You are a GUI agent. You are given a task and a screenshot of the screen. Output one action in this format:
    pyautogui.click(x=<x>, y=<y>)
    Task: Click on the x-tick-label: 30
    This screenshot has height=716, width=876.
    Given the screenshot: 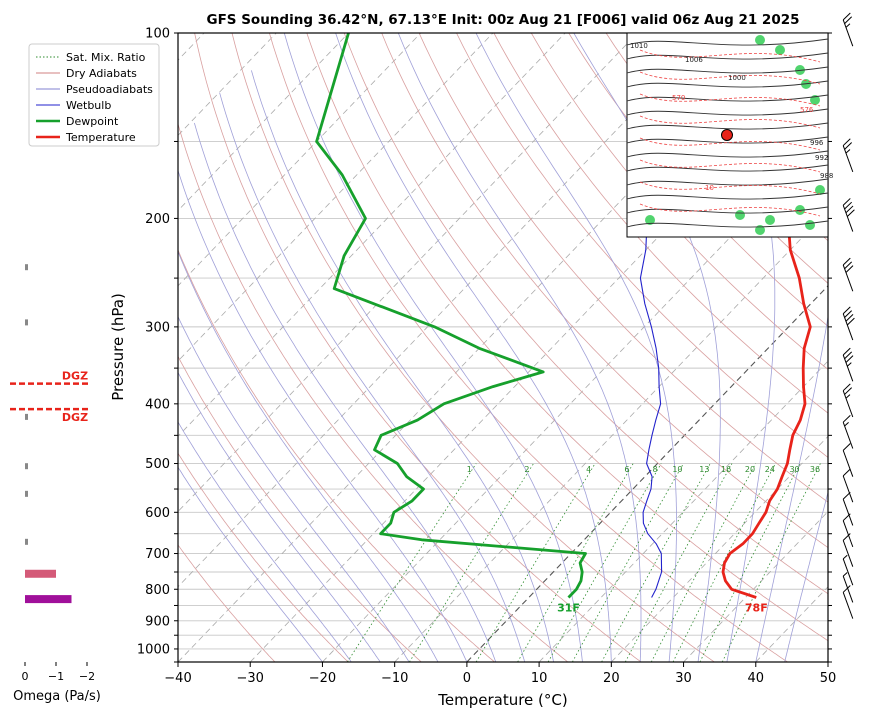 What is the action you would take?
    pyautogui.click(x=683, y=678)
    